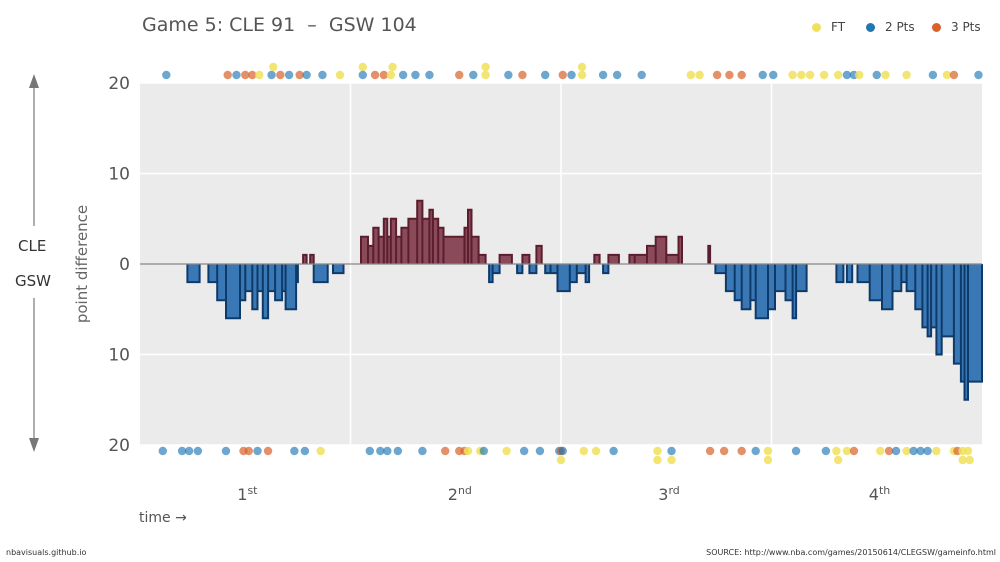 The image size is (1000, 562). Describe the element at coordinates (900, 27) in the screenshot. I see `legend-2pts-label: 2 Pts` at that location.